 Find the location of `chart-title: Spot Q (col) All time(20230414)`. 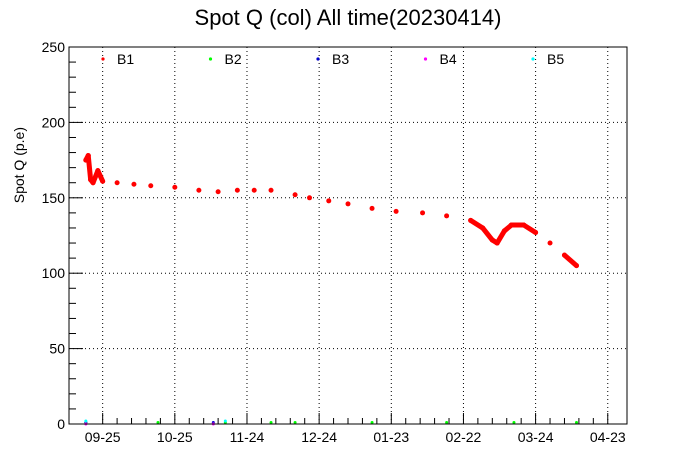

chart-title: Spot Q (col) All time(20230414) is located at coordinates (348, 17).